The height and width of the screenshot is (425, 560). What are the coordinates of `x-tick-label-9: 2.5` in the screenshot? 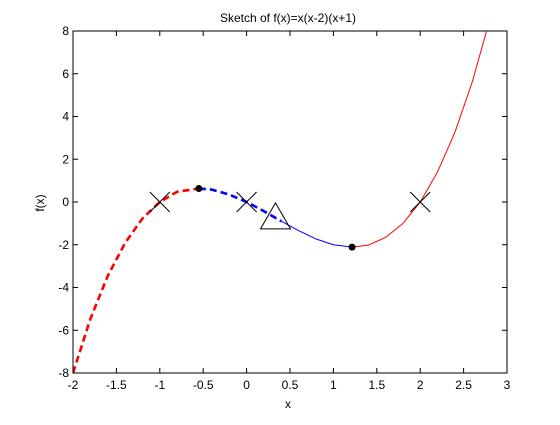 It's located at (463, 385).